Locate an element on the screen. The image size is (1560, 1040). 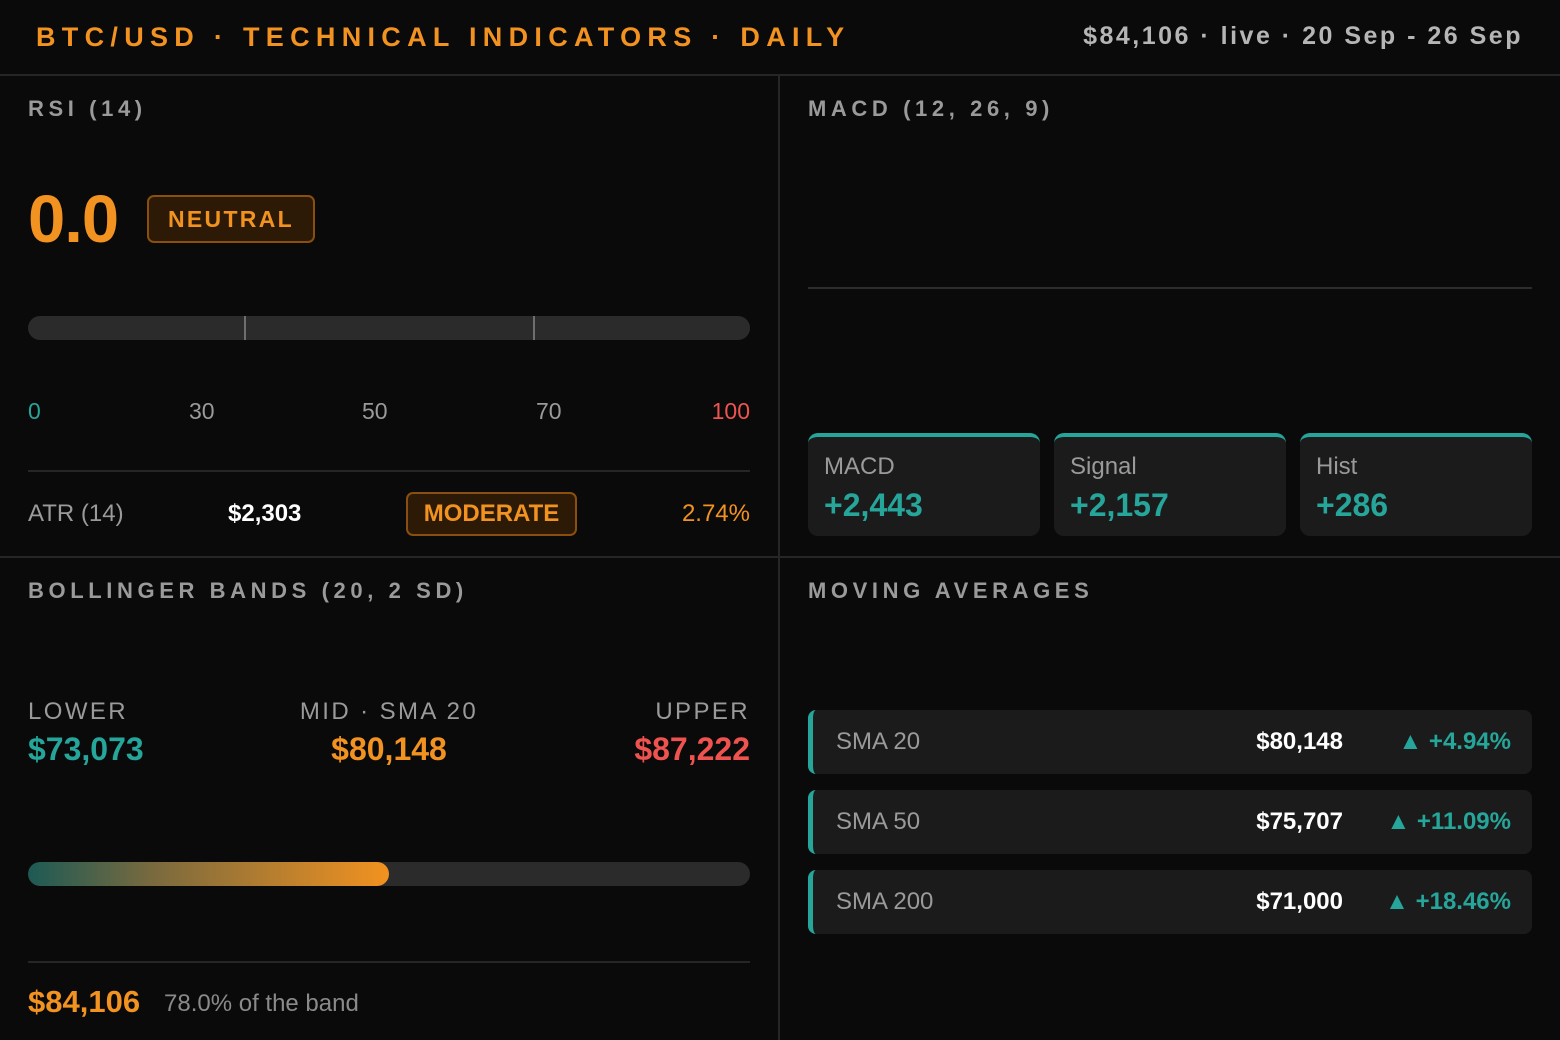
ma-price: $80,148 is located at coordinates (1299, 741).